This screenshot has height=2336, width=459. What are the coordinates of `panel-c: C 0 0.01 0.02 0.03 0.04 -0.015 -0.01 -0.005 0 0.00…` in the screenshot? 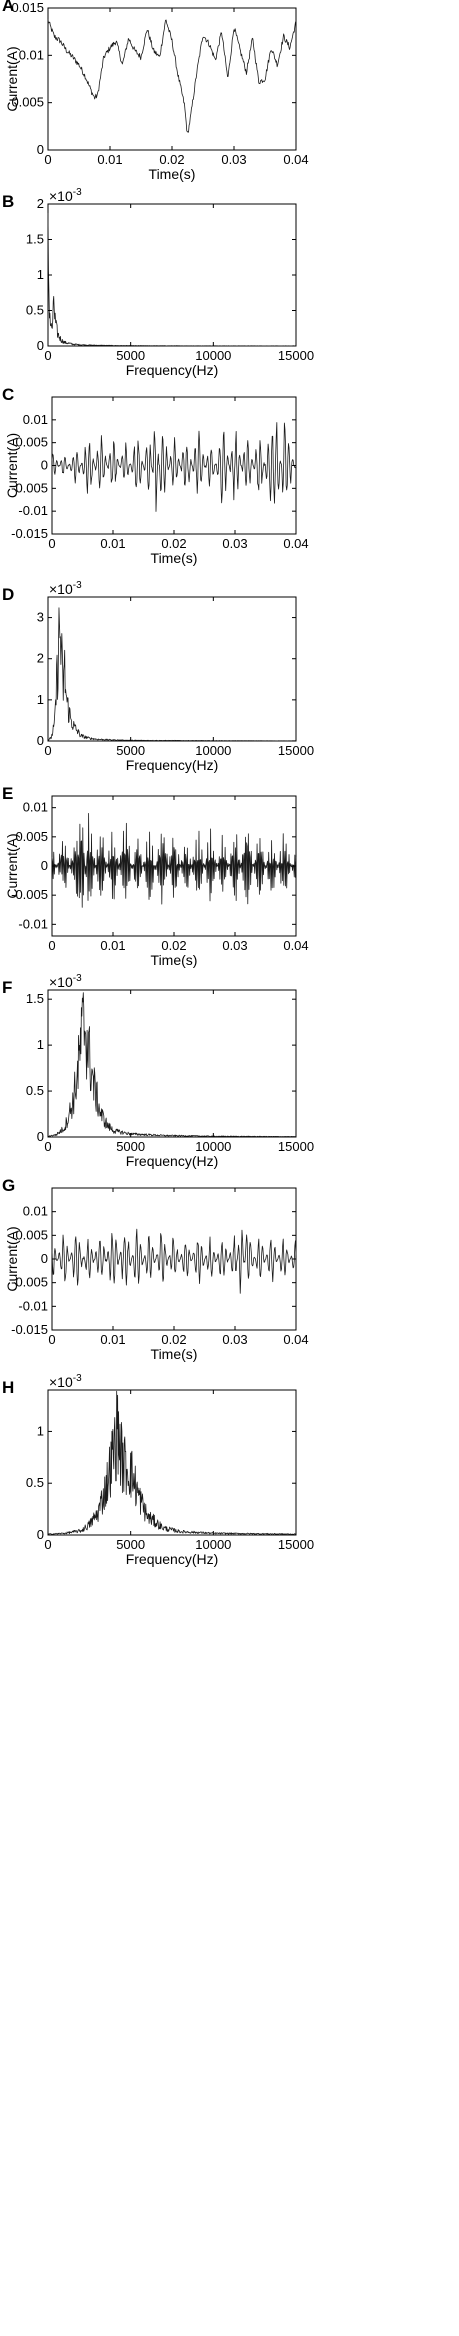 It's located at (155, 475).